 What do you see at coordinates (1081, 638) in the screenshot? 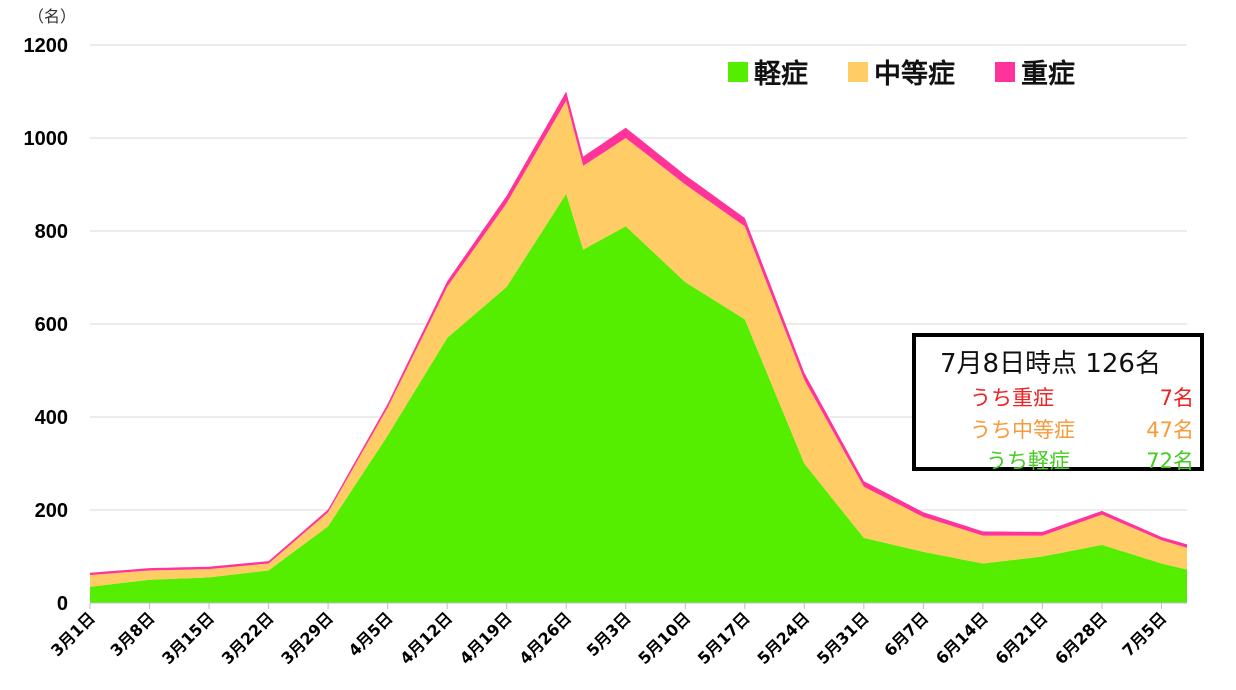
I see `x-tick-label: 6月28日` at bounding box center [1081, 638].